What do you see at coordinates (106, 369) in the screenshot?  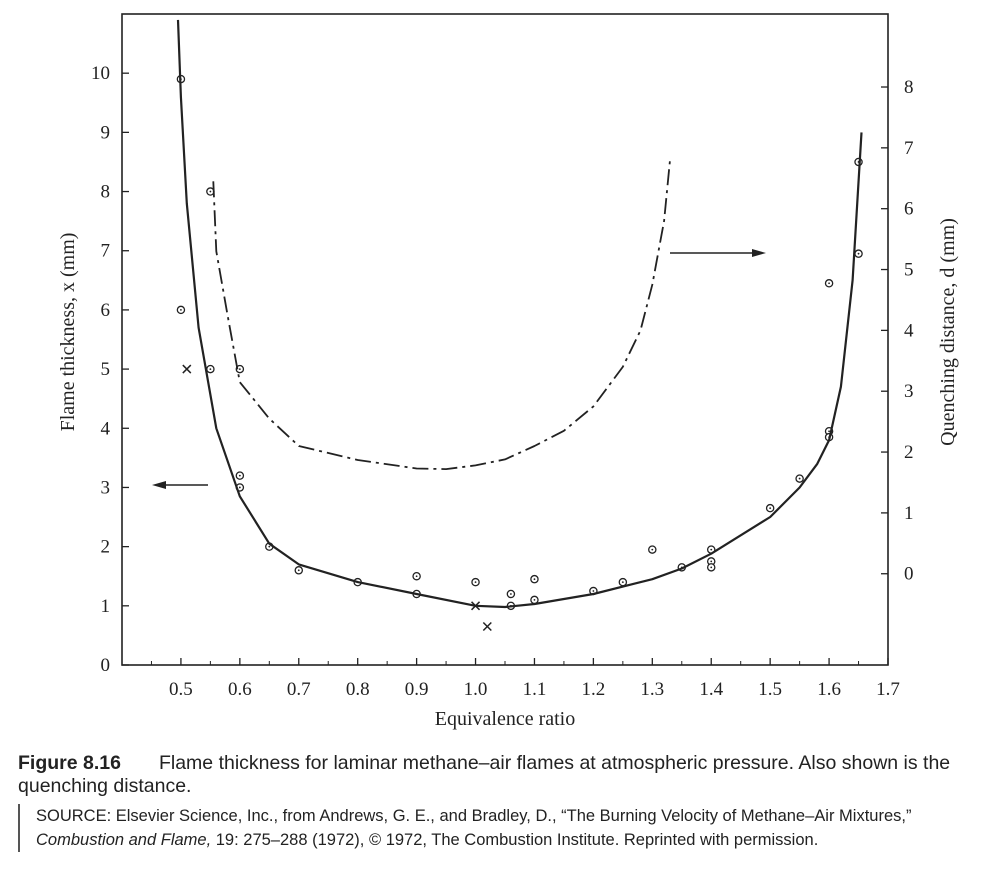 I see `left-tick-label: 5` at bounding box center [106, 369].